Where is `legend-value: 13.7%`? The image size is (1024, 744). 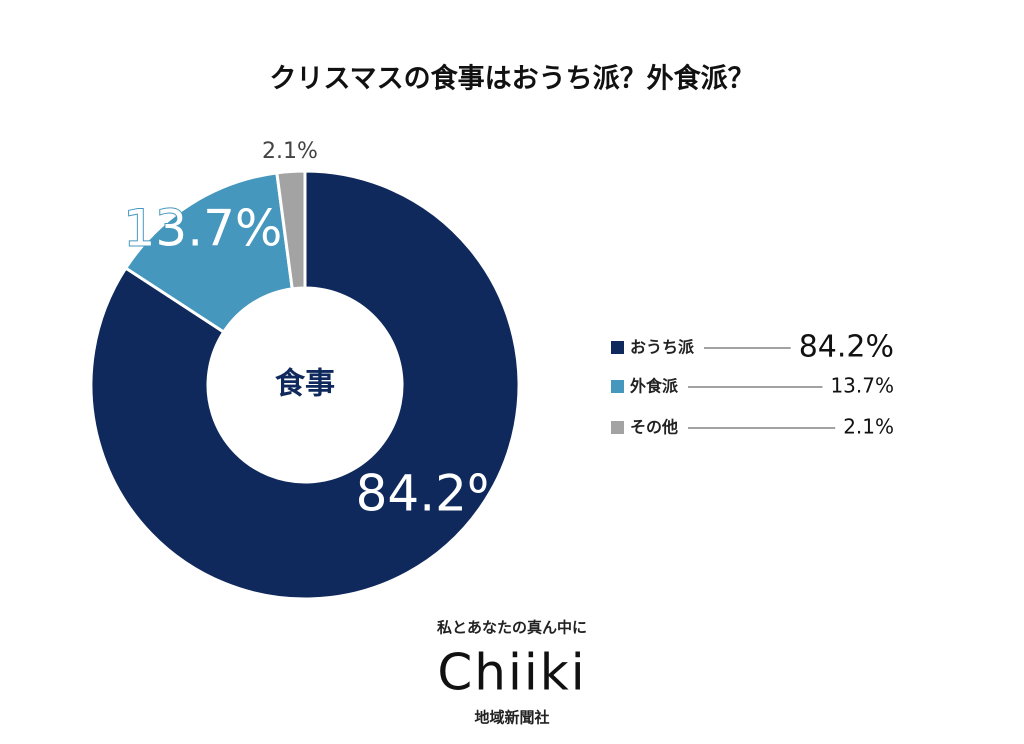
legend-value: 13.7% is located at coordinates (862, 386).